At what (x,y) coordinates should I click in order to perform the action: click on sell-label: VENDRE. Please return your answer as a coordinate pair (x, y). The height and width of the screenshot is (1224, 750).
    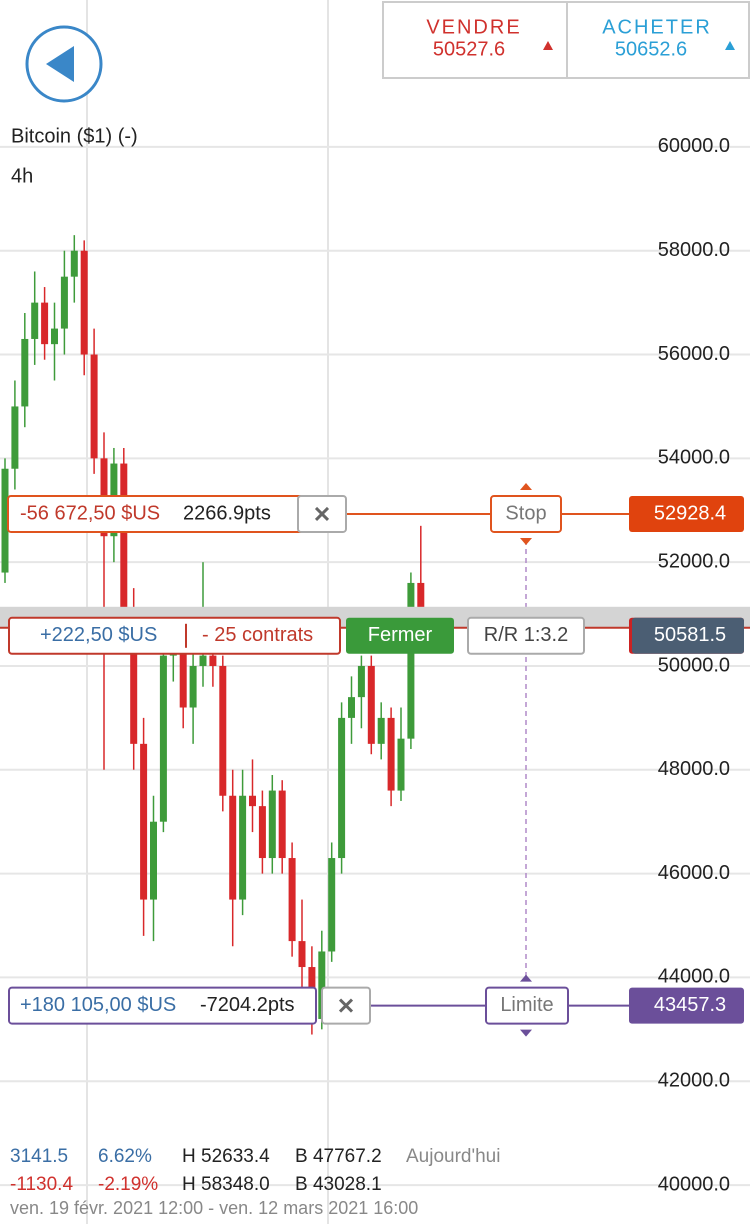
    Looking at the image, I should click on (473, 27).